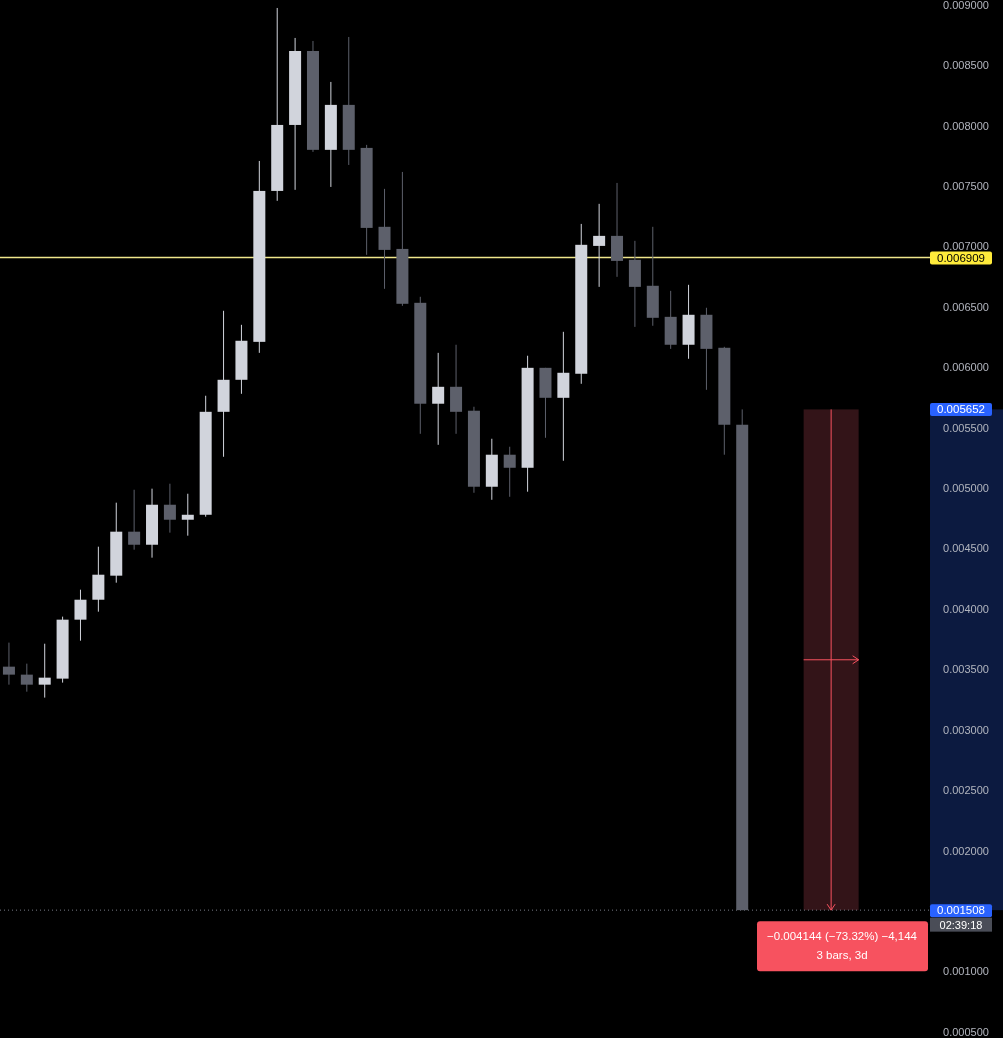 Image resolution: width=1003 pixels, height=1038 pixels. I want to click on text: 0.005652, so click(961, 409).